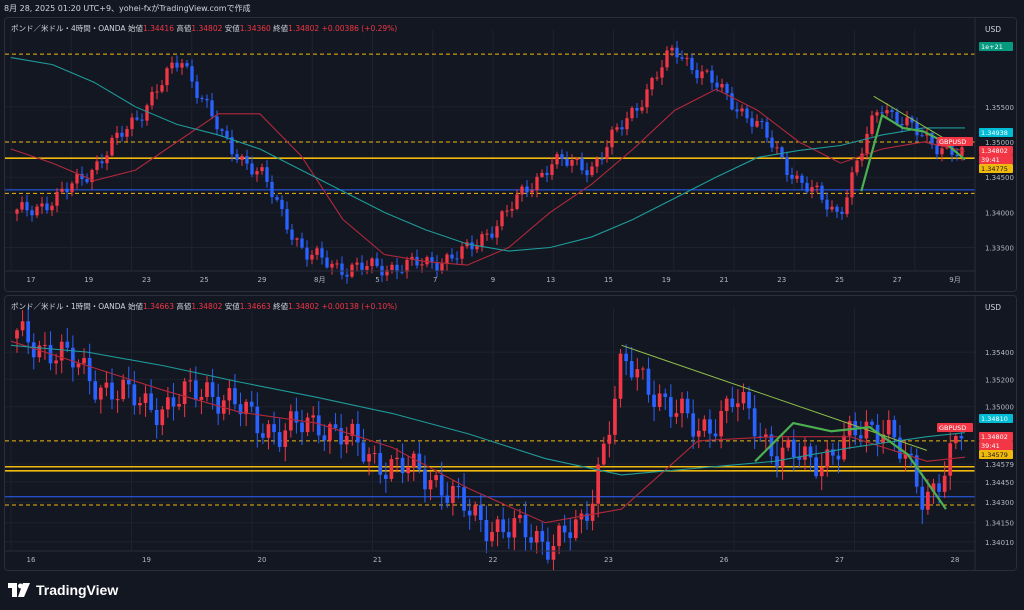 The height and width of the screenshot is (610, 1024). What do you see at coordinates (77, 590) in the screenshot?
I see `brand-name: TradingView` at bounding box center [77, 590].